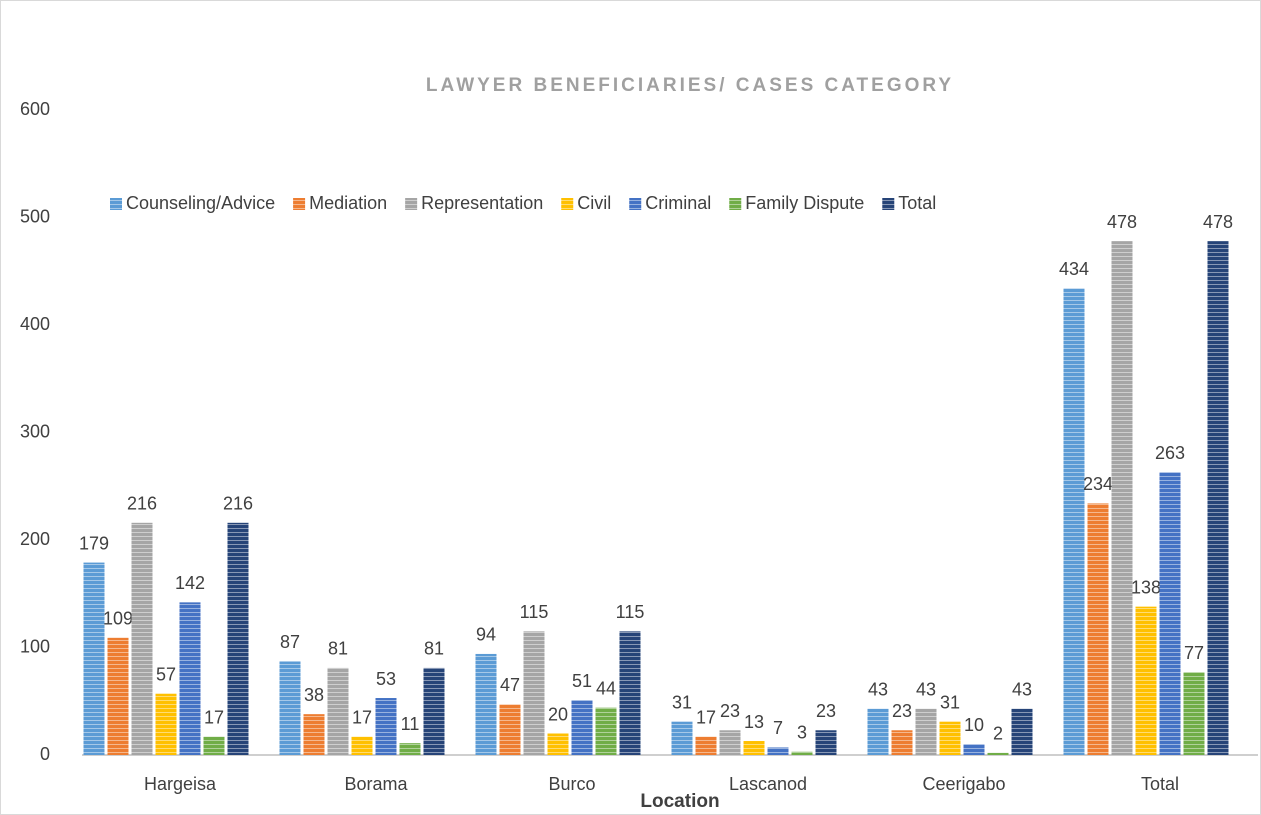 The width and height of the screenshot is (1261, 815). What do you see at coordinates (1194, 653) in the screenshot?
I see `data-label: 77` at bounding box center [1194, 653].